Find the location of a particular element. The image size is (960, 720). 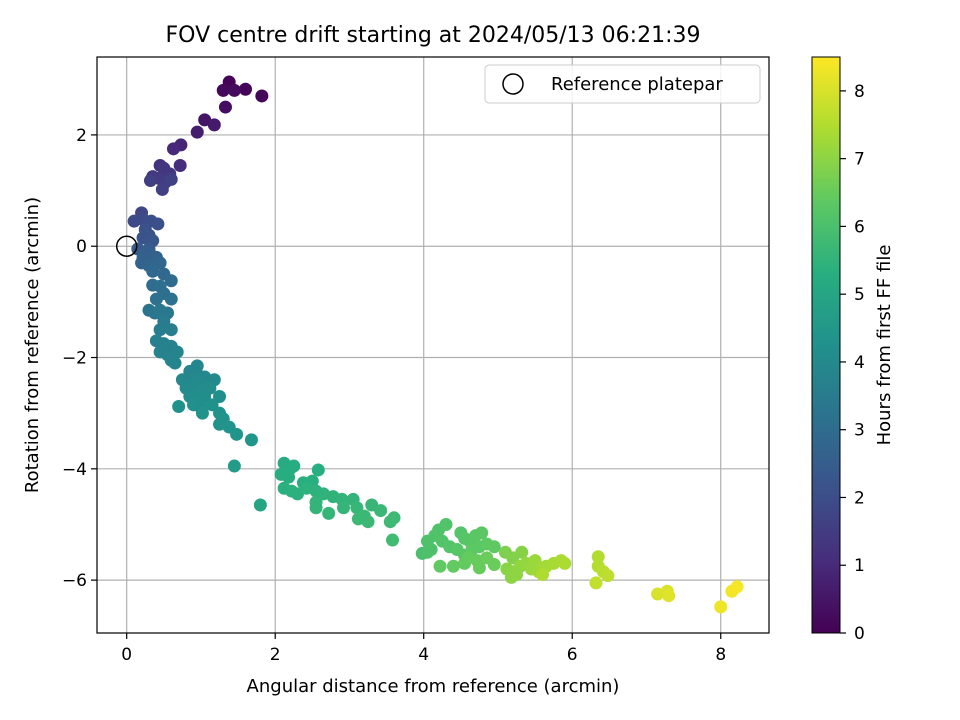

colorbar-tick-label: 4 is located at coordinates (859, 363).